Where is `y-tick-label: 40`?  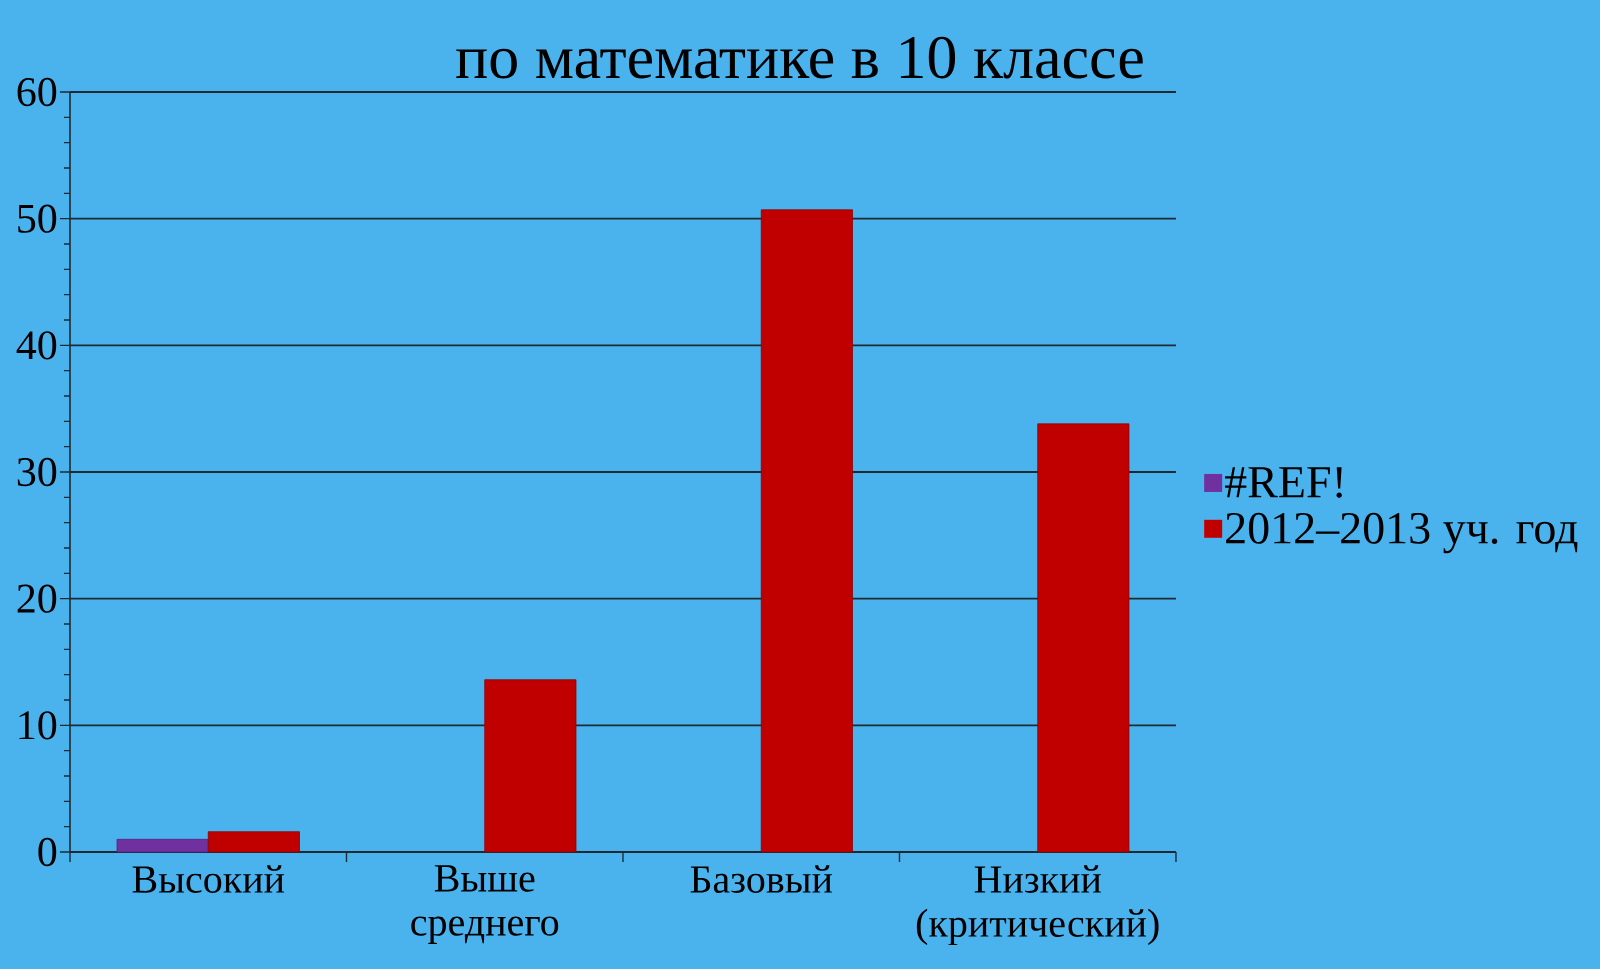 y-tick-label: 40 is located at coordinates (36, 345).